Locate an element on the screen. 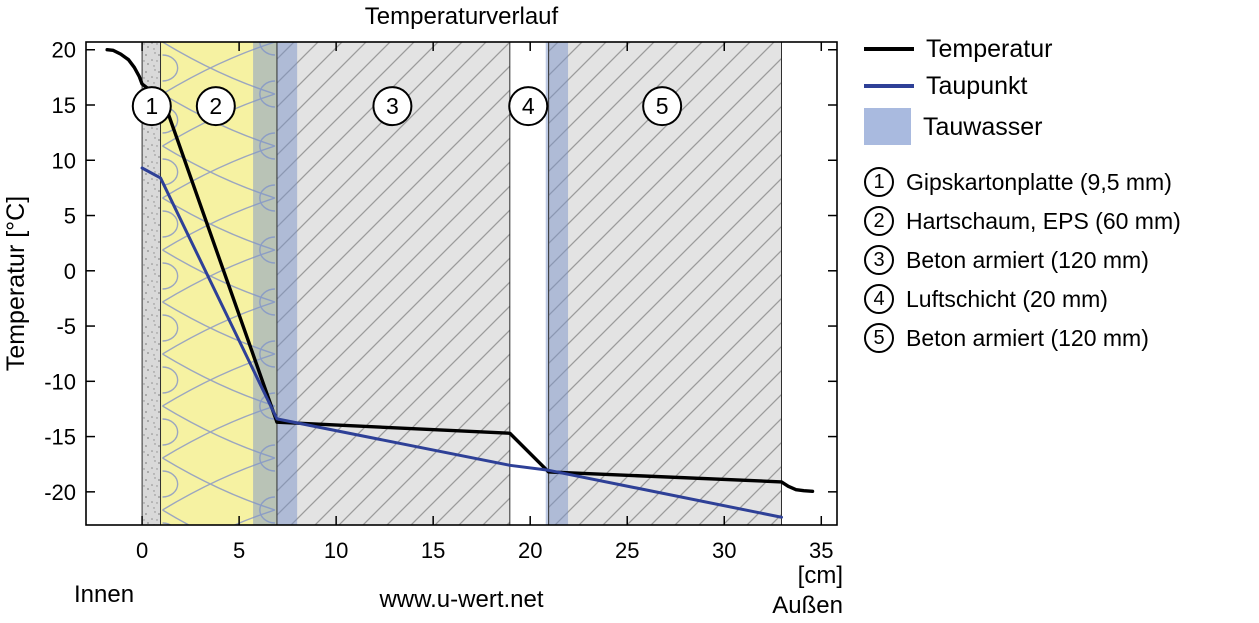 Image resolution: width=1259 pixels, height=623 pixels. svg-text: 1 is located at coordinates (151, 106).